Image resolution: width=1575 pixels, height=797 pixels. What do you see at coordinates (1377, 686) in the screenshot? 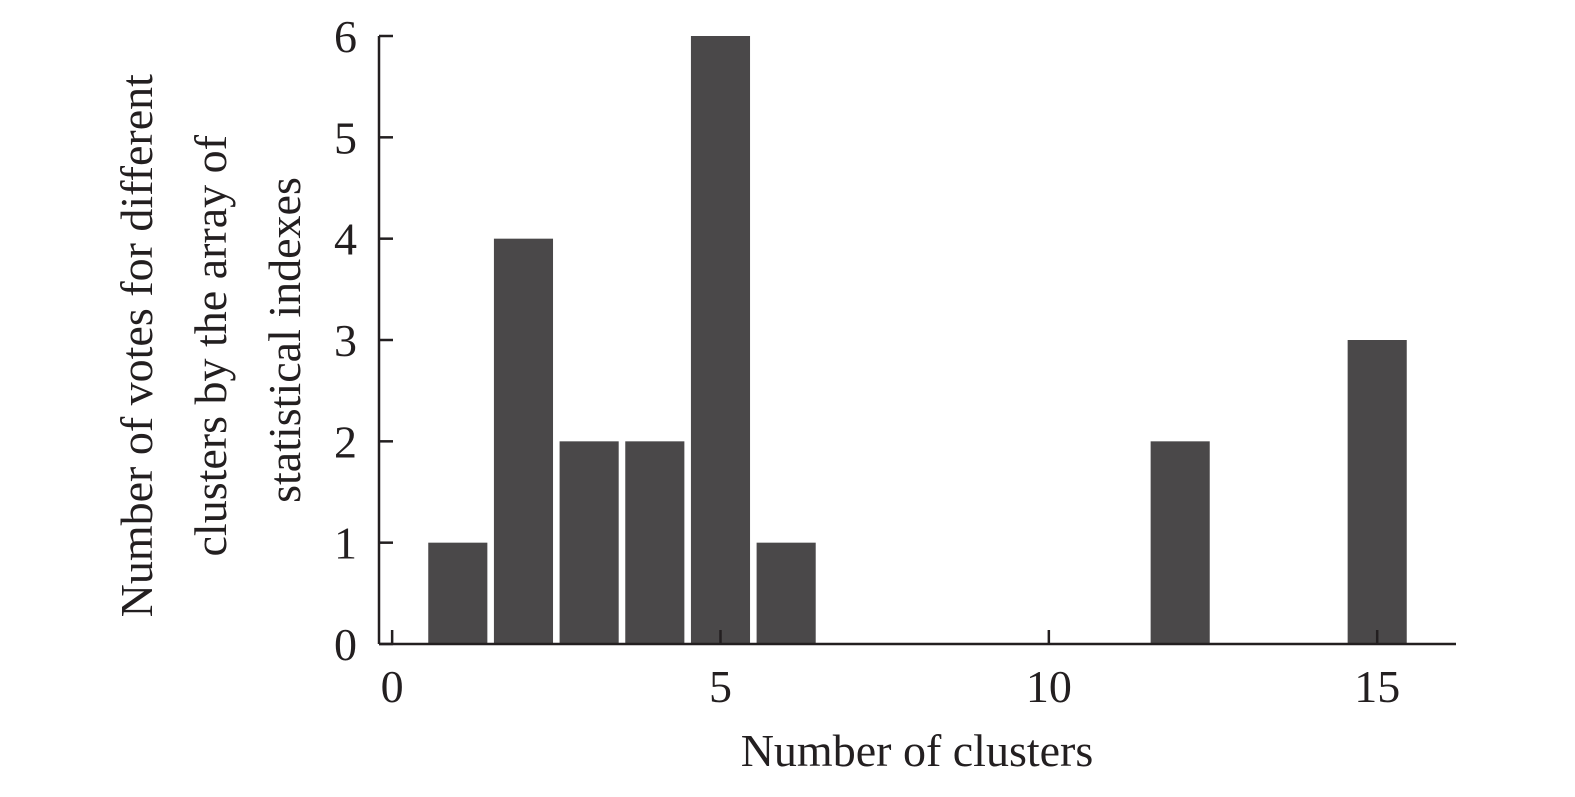
I see `x-tick-label-15: 15` at bounding box center [1377, 686].